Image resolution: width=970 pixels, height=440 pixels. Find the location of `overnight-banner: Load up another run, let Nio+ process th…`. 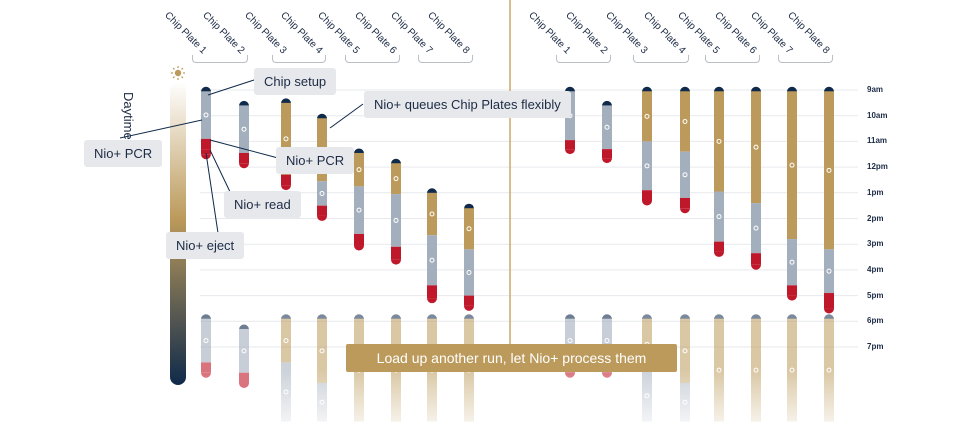

overnight-banner: Load up another run, let Nio+ process th… is located at coordinates (511, 369).